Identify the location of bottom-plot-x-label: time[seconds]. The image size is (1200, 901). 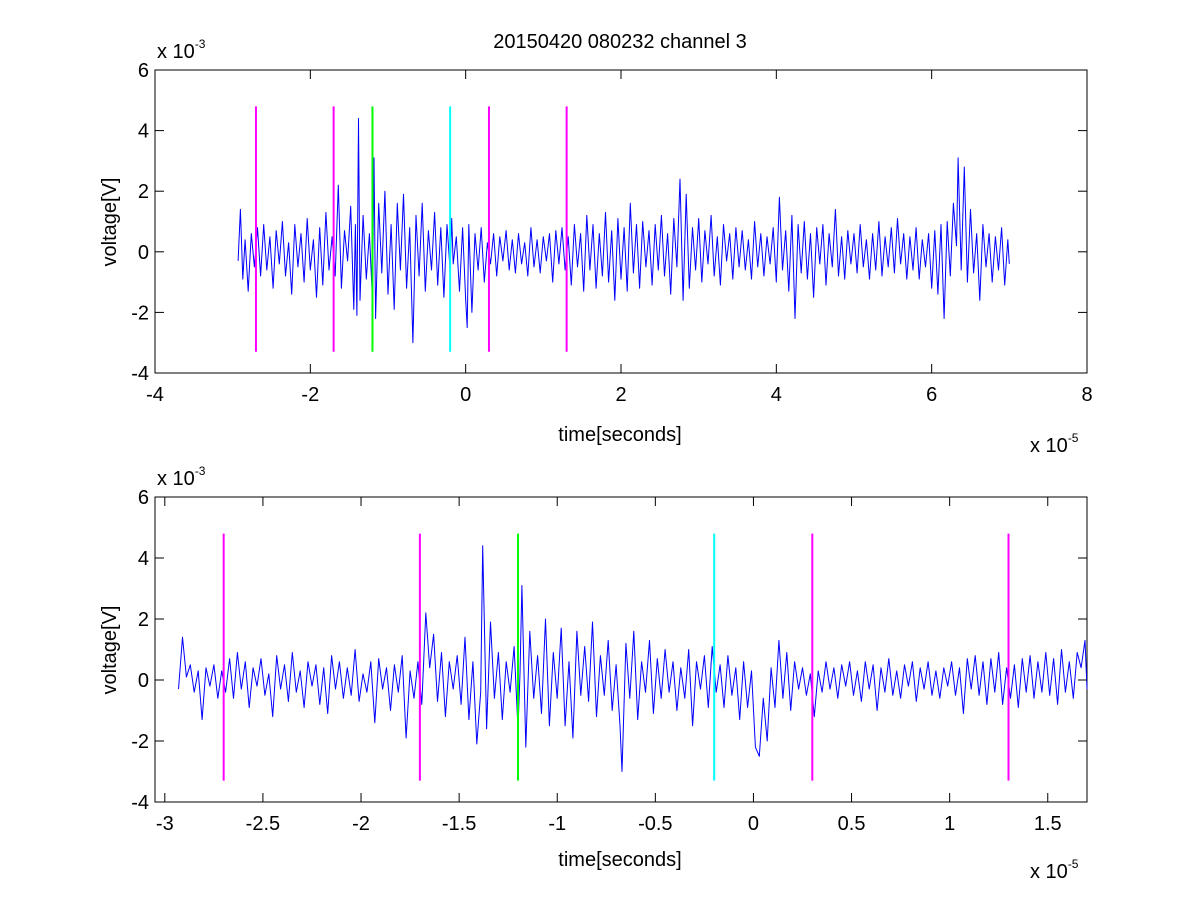
(619, 860).